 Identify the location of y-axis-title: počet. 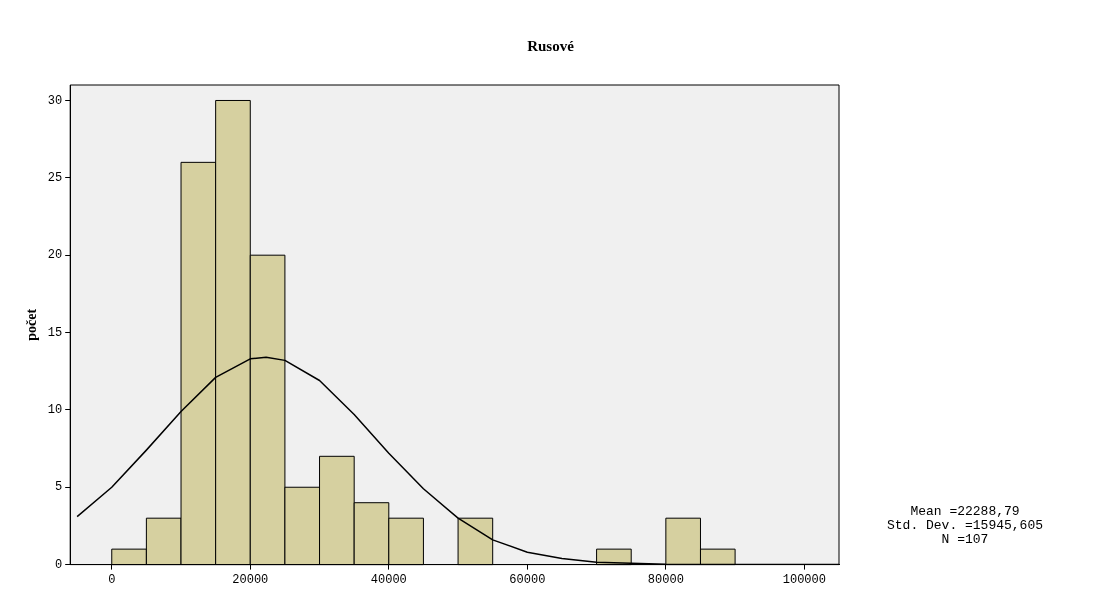
(32, 324).